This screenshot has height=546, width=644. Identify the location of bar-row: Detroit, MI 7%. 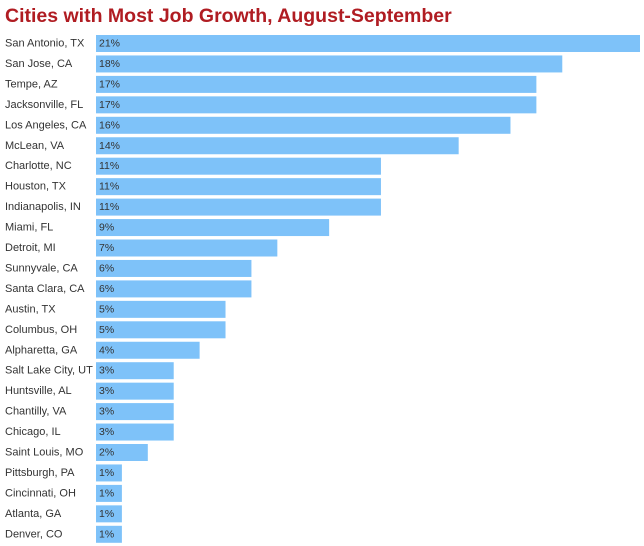
(141, 248).